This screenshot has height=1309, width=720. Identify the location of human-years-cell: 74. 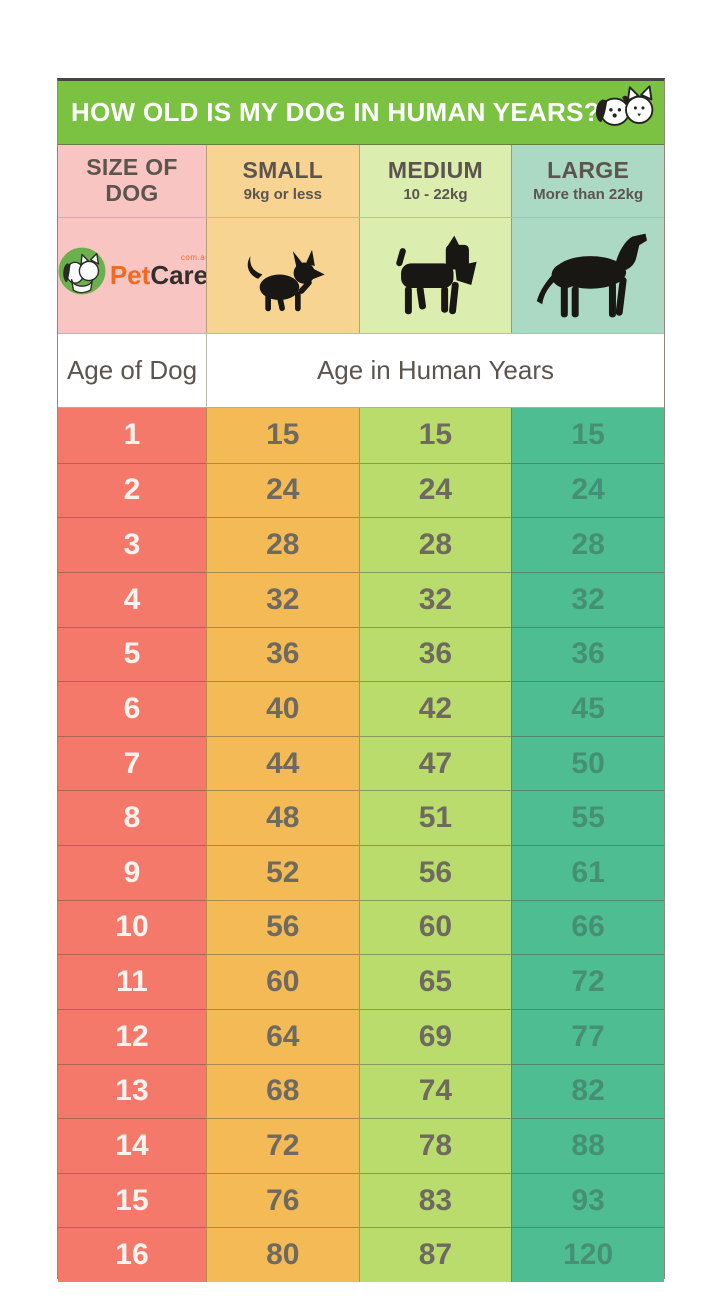
(435, 1091).